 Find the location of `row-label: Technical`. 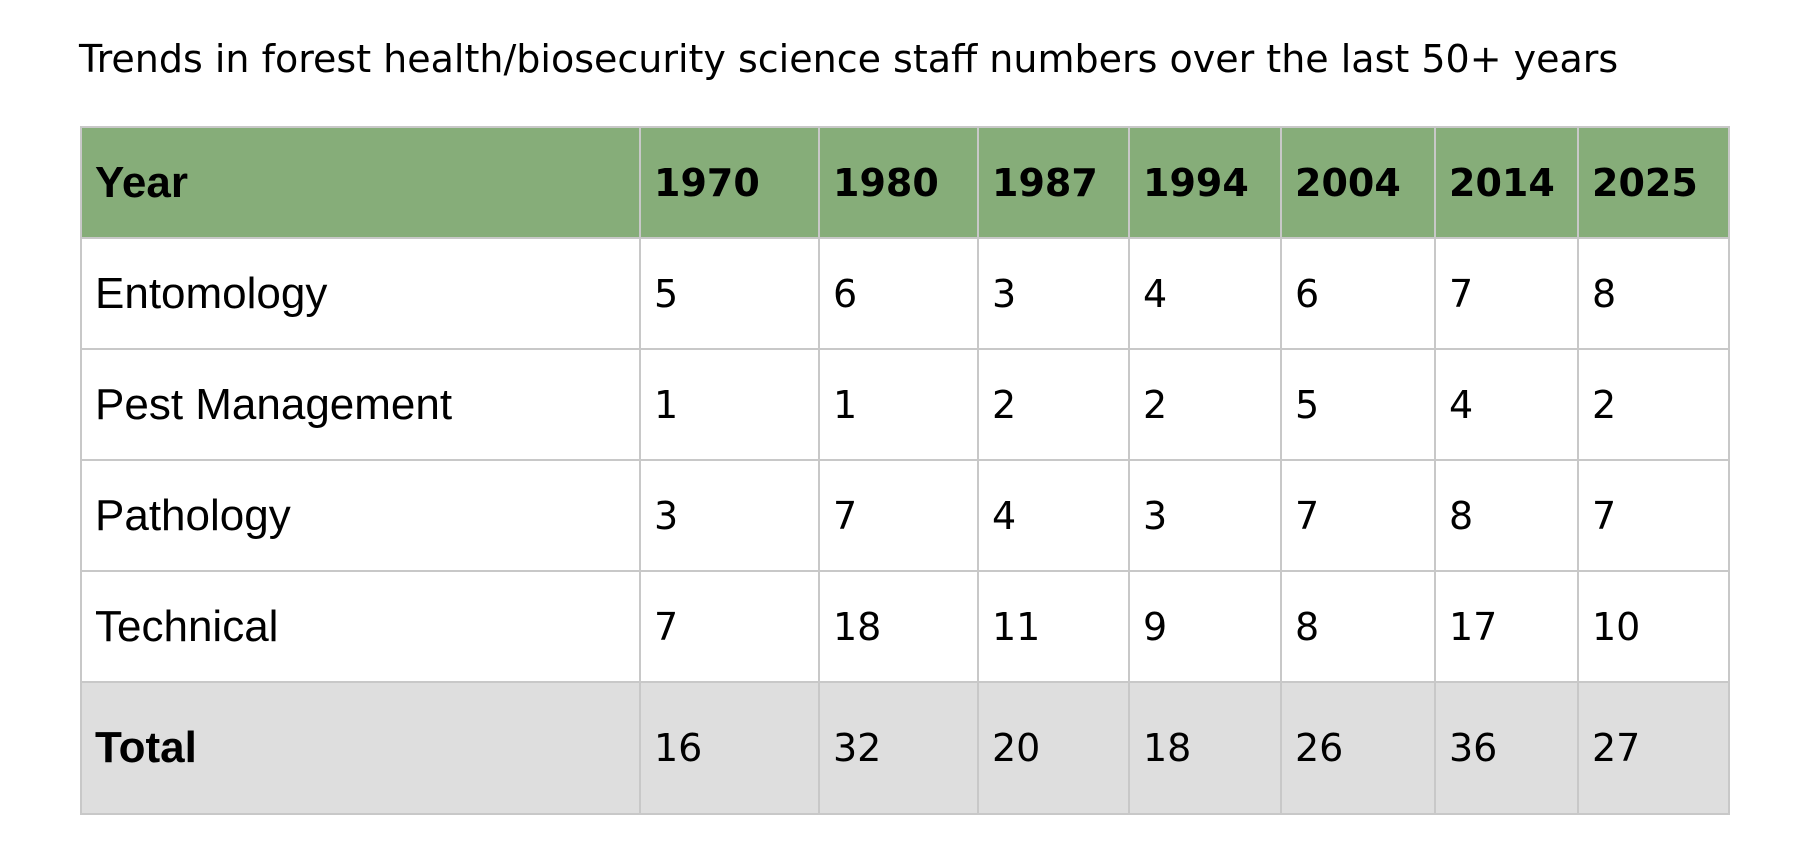

row-label: Technical is located at coordinates (360, 626).